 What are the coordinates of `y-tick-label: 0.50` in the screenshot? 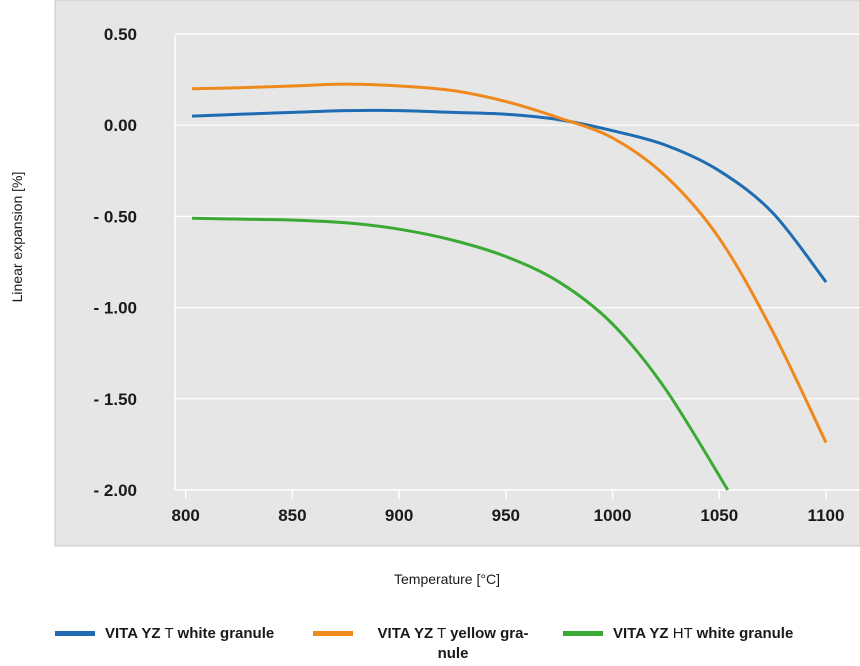 It's located at (120, 34).